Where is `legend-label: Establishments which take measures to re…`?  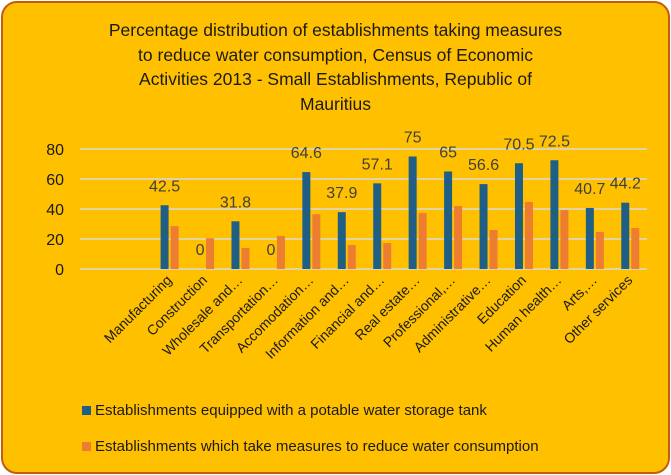 legend-label: Establishments which take measures to re… is located at coordinates (317, 446).